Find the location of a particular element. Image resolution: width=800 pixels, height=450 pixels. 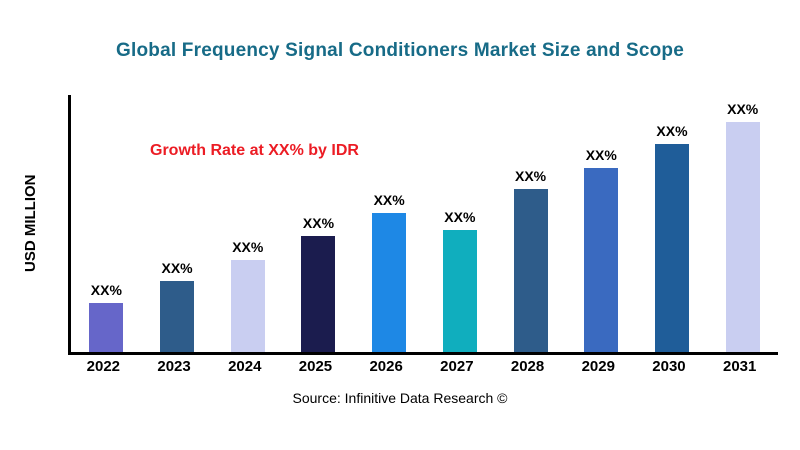

bar-2025 is located at coordinates (318, 294).